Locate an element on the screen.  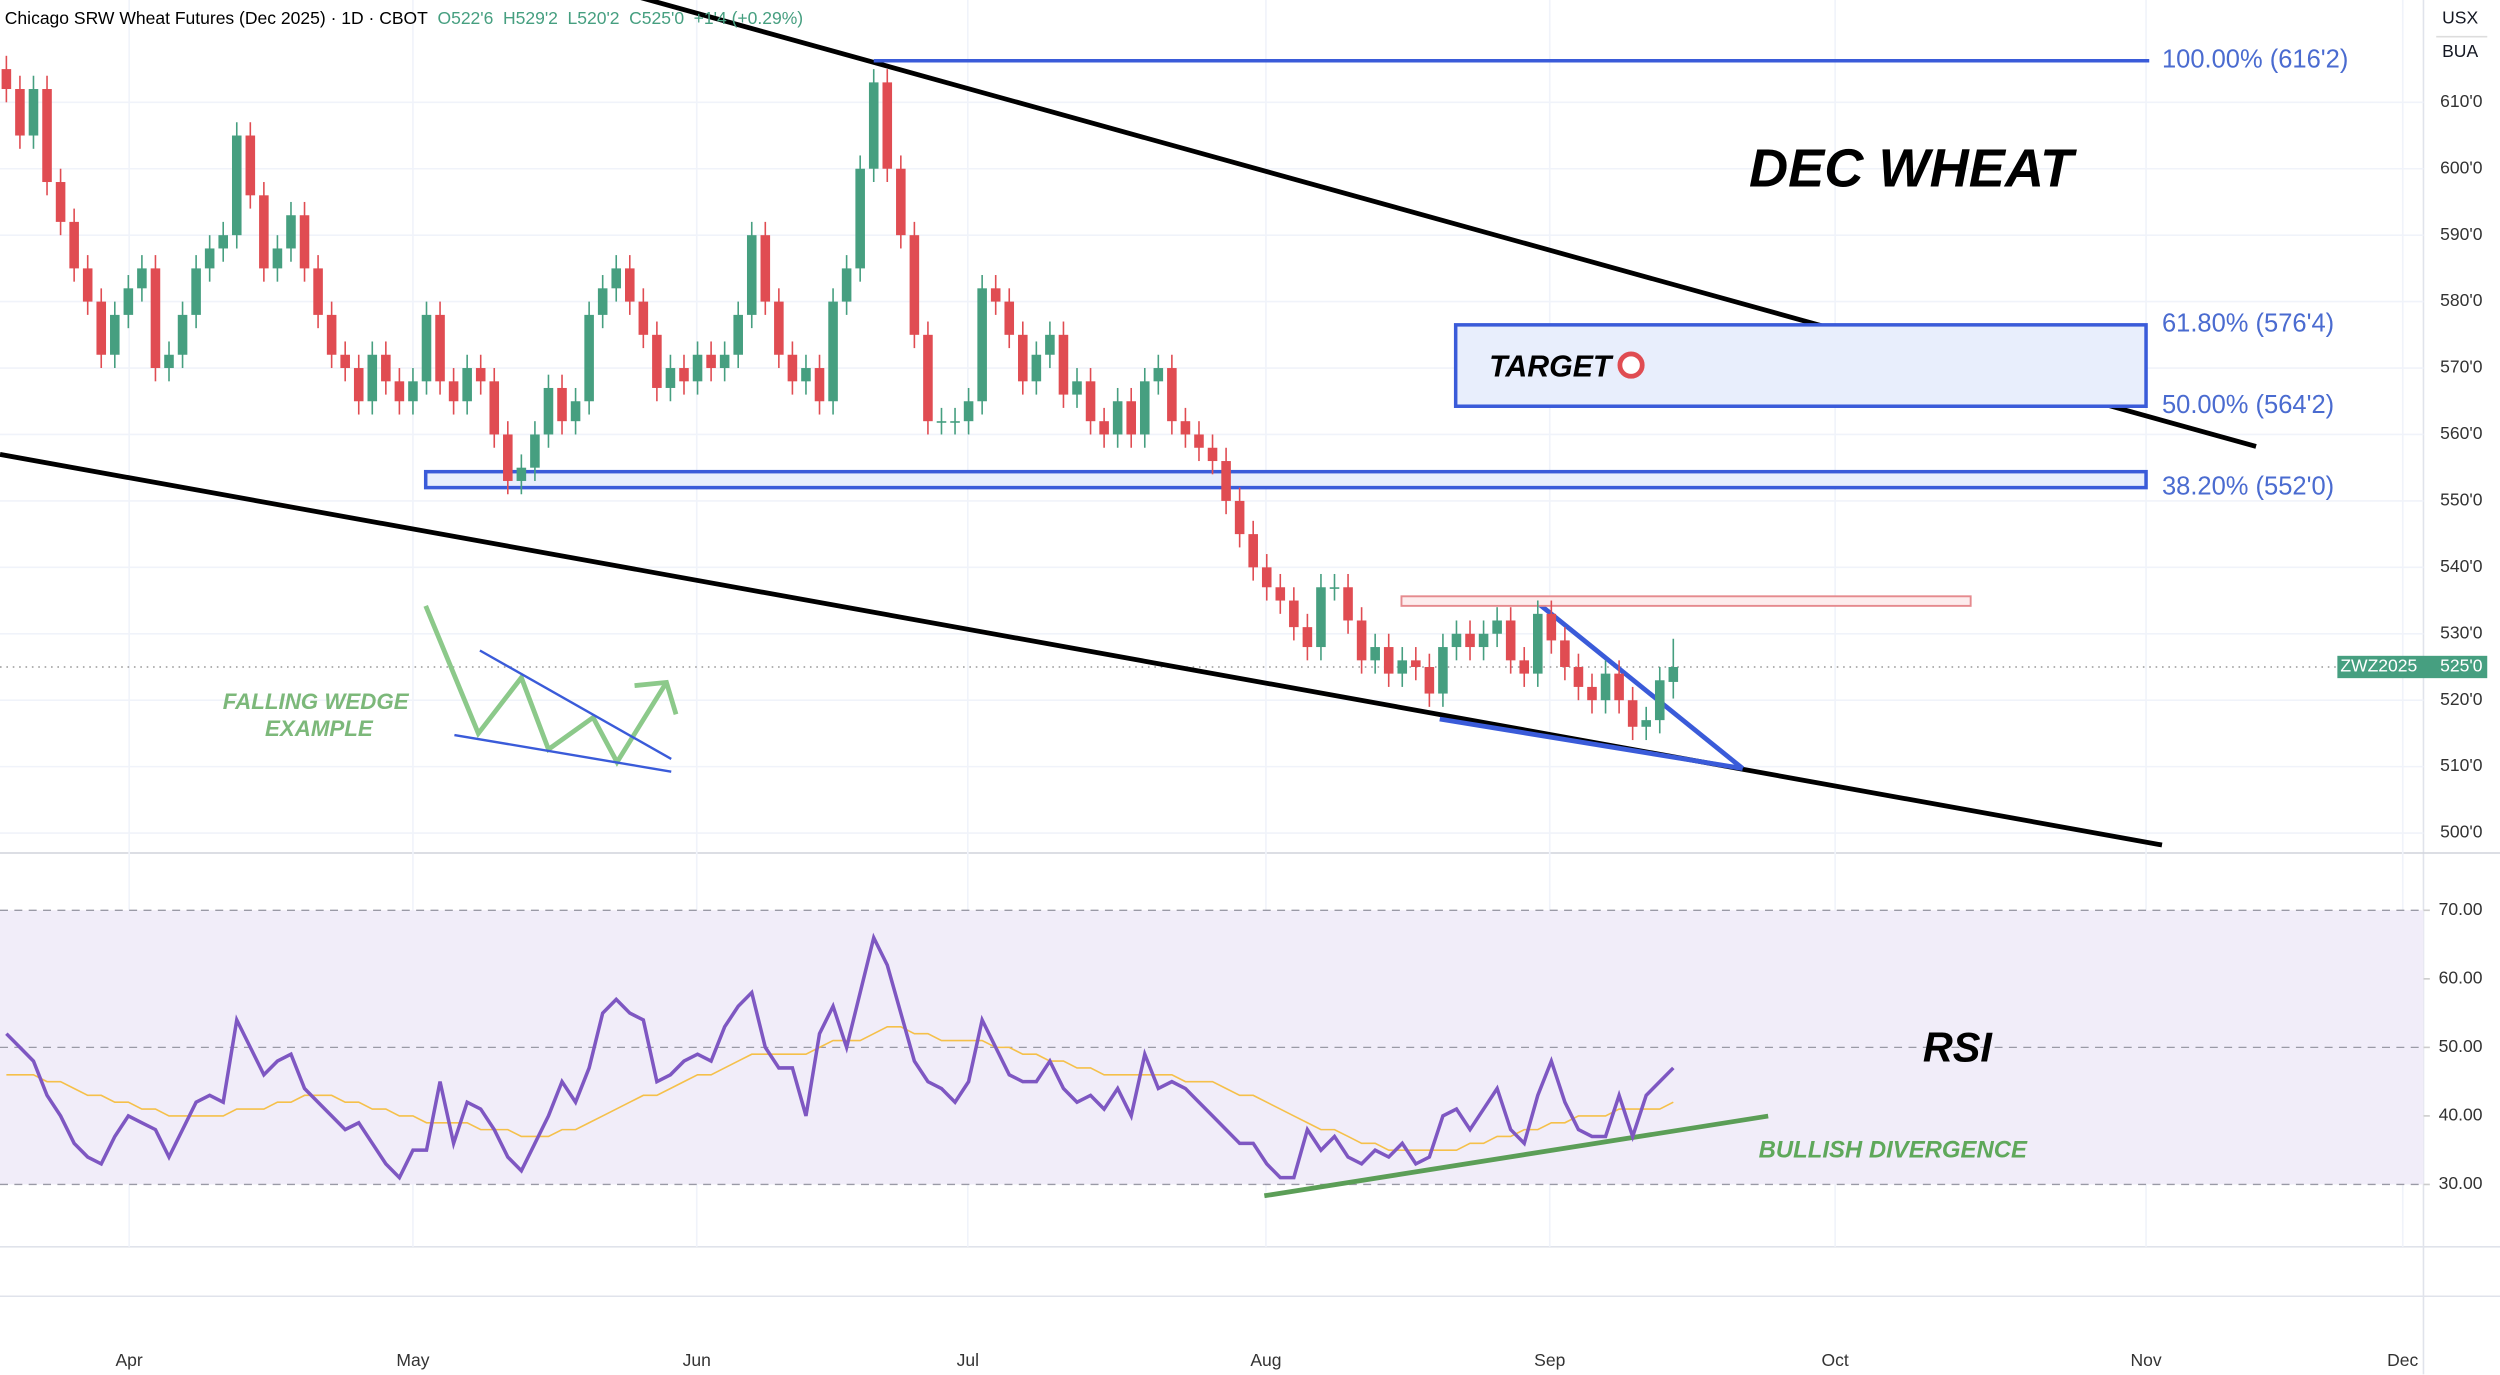
divergence-line is located at coordinates (1516, 1156).